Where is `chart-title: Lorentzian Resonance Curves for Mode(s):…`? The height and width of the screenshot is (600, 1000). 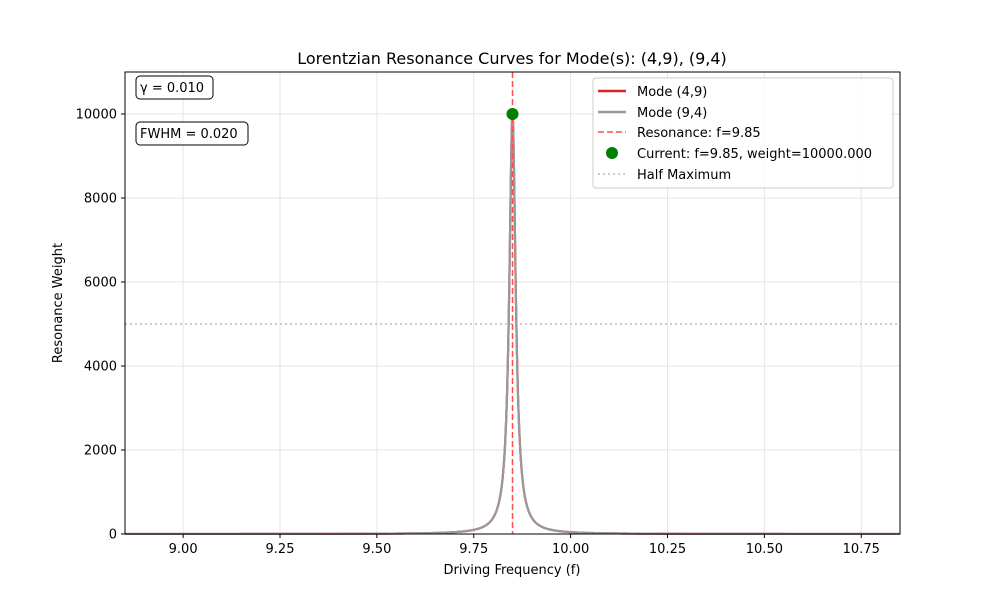
chart-title: Lorentzian Resonance Curves for Mode(s):… is located at coordinates (512, 58).